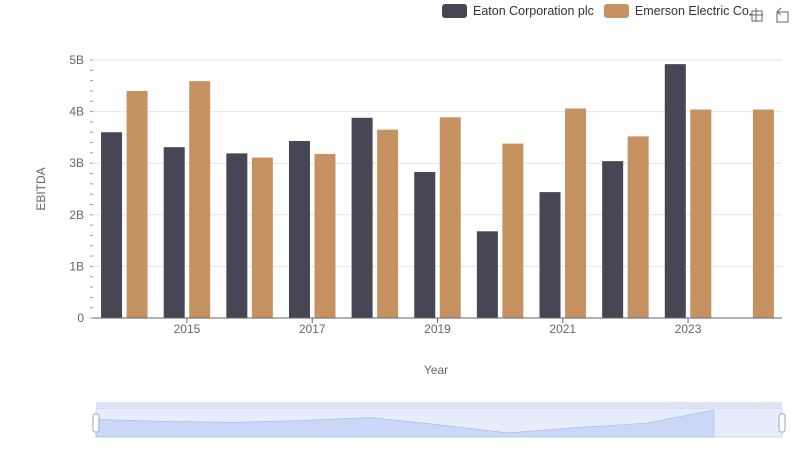  What do you see at coordinates (439, 405) in the screenshot?
I see `slider-top-bar` at bounding box center [439, 405].